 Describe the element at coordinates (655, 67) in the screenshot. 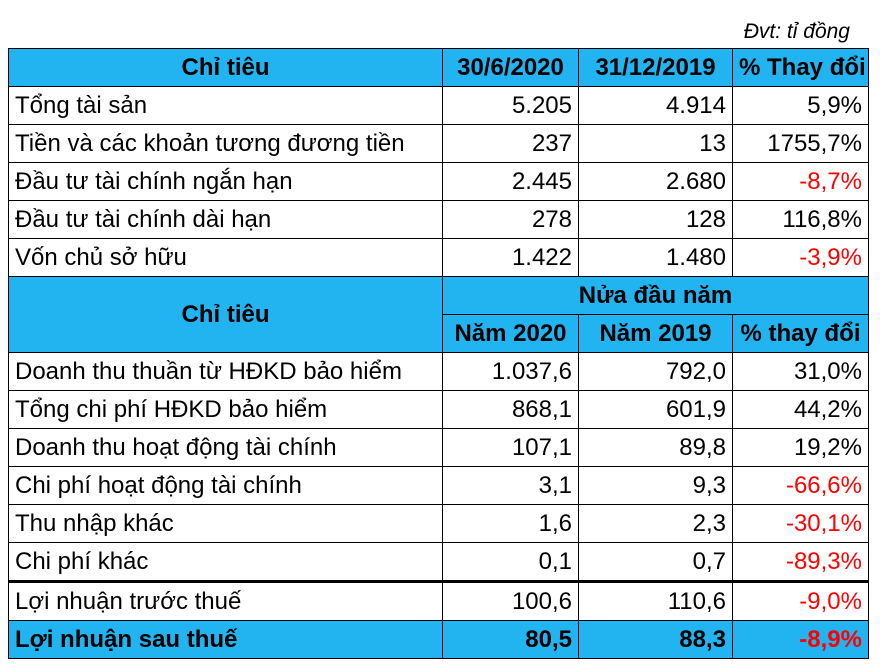

I see `section1-header-col2: 31/12/2019` at that location.